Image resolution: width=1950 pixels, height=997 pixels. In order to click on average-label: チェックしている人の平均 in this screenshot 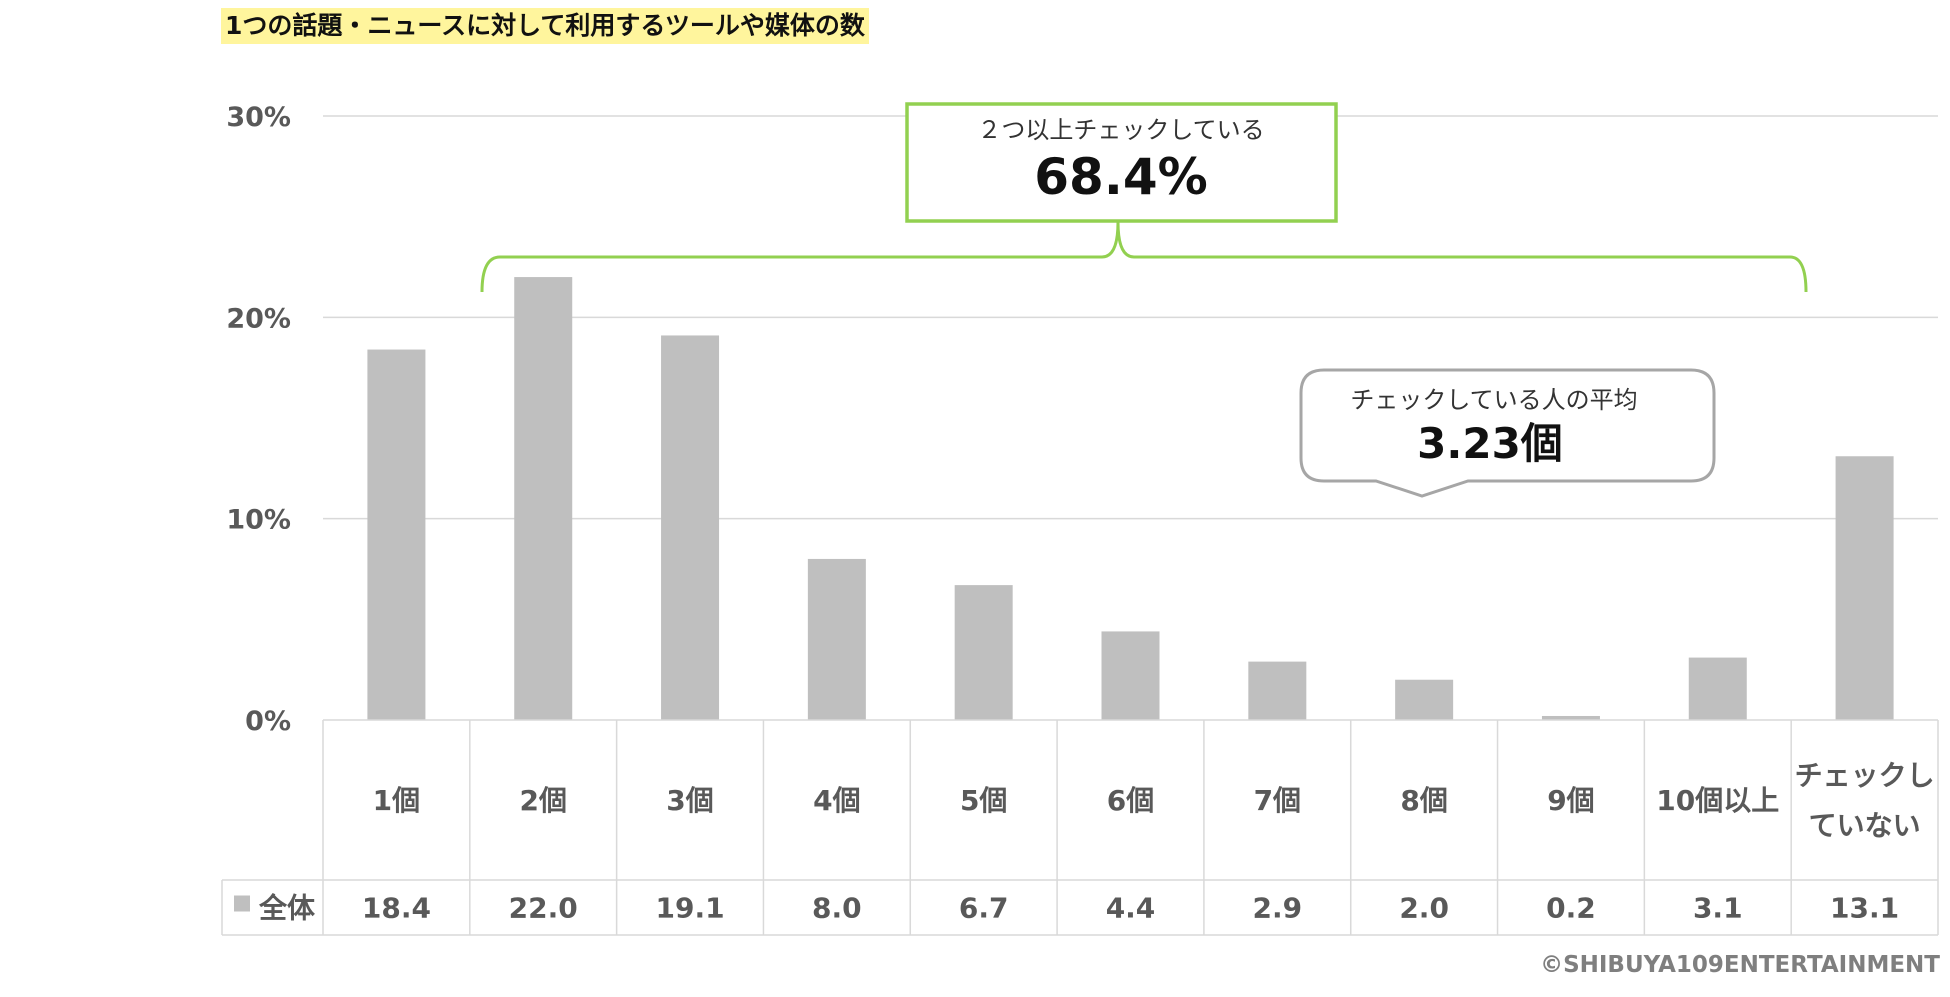, I will do `click(1493, 400)`.